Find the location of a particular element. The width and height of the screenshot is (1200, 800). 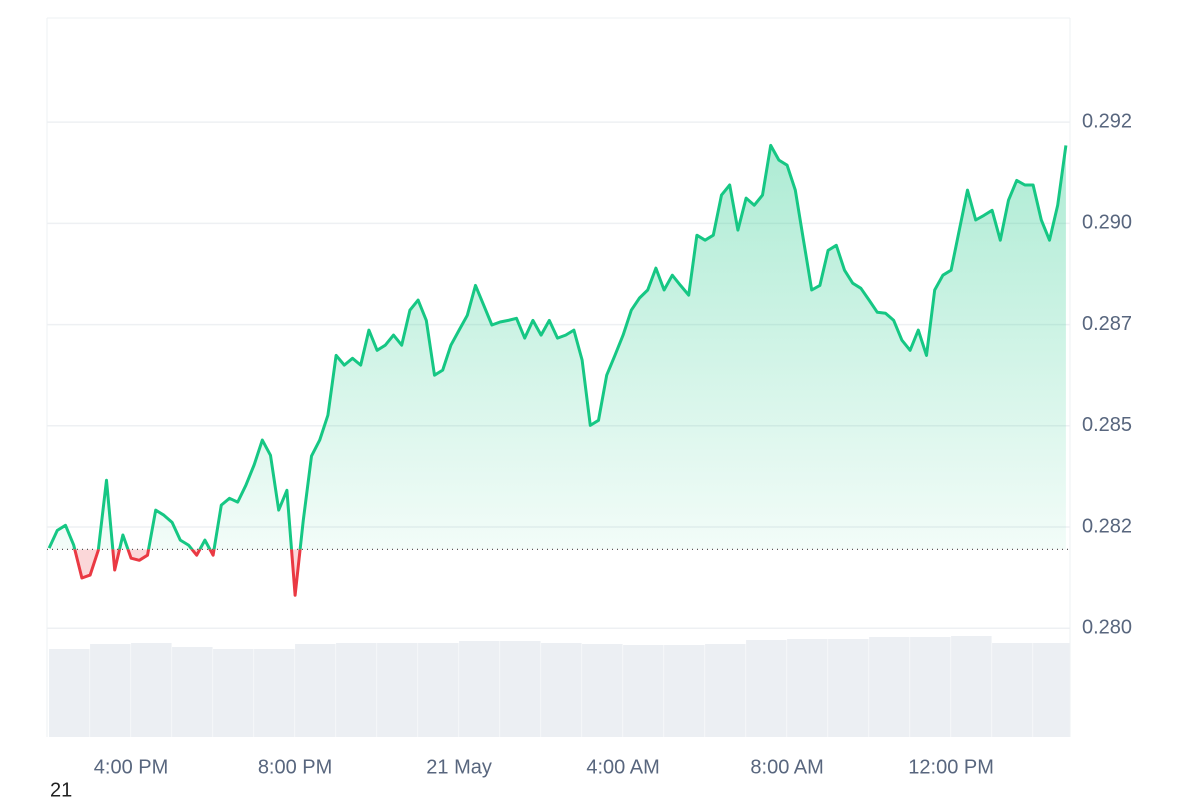

corner-label: 21 is located at coordinates (61, 789).